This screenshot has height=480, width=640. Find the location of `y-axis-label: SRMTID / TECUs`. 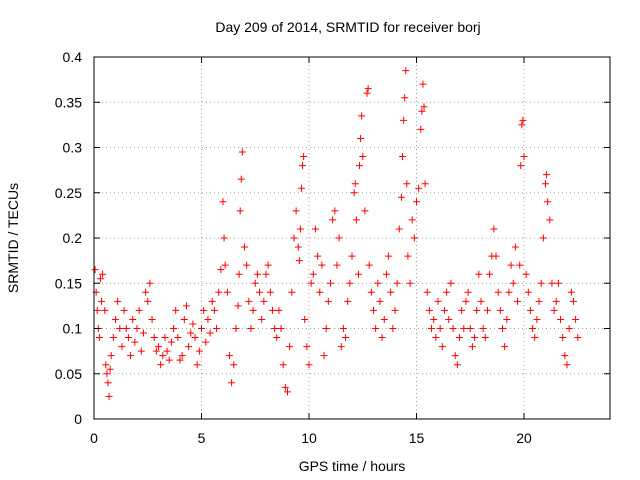

y-axis-label: SRMTID / TECUs is located at coordinates (13, 238).